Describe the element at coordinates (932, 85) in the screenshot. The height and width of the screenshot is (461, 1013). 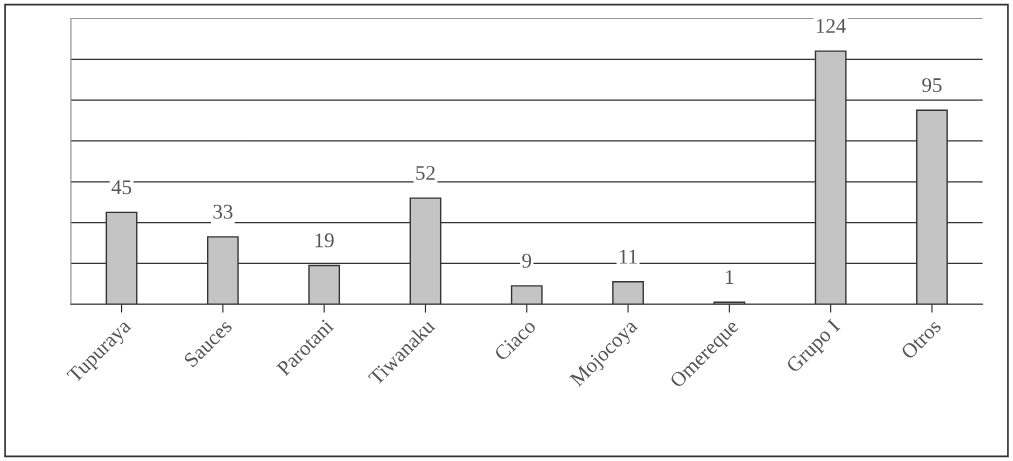
I see `data-label: 95` at that location.